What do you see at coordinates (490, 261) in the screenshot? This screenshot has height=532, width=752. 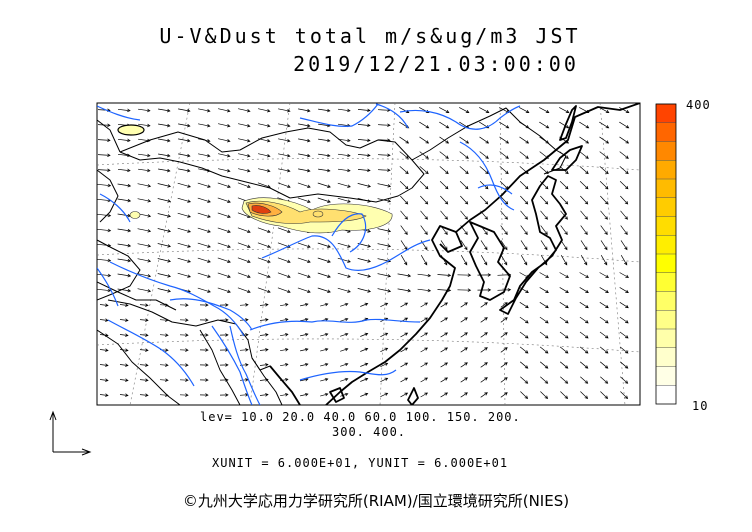 I see `korea-peninsula` at bounding box center [490, 261].